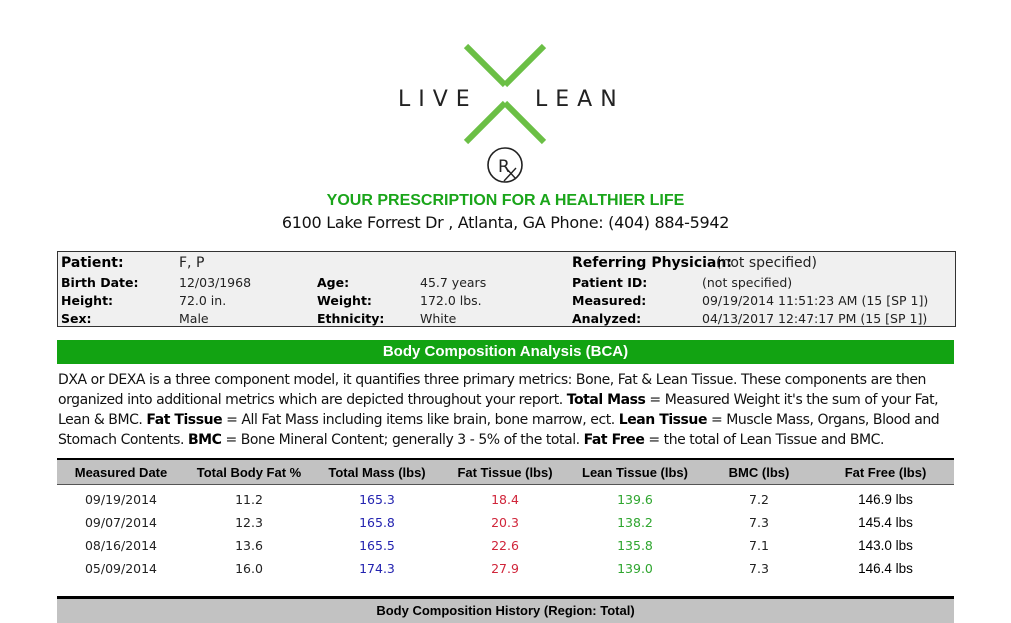 This screenshot has width=1011, height=623. What do you see at coordinates (815, 318) in the screenshot?
I see `analyzed-value: 04/13/2017 12:47:17 PM (15 [SP 1])` at bounding box center [815, 318].